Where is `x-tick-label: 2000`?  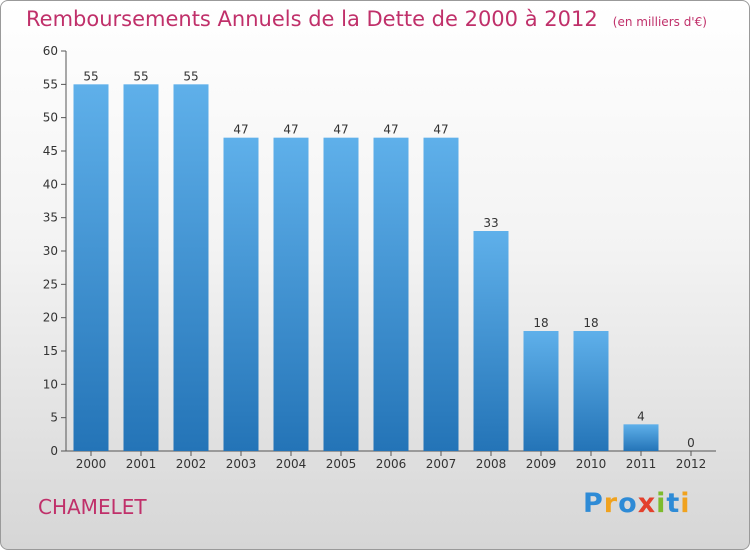 x-tick-label: 2000 is located at coordinates (91, 464).